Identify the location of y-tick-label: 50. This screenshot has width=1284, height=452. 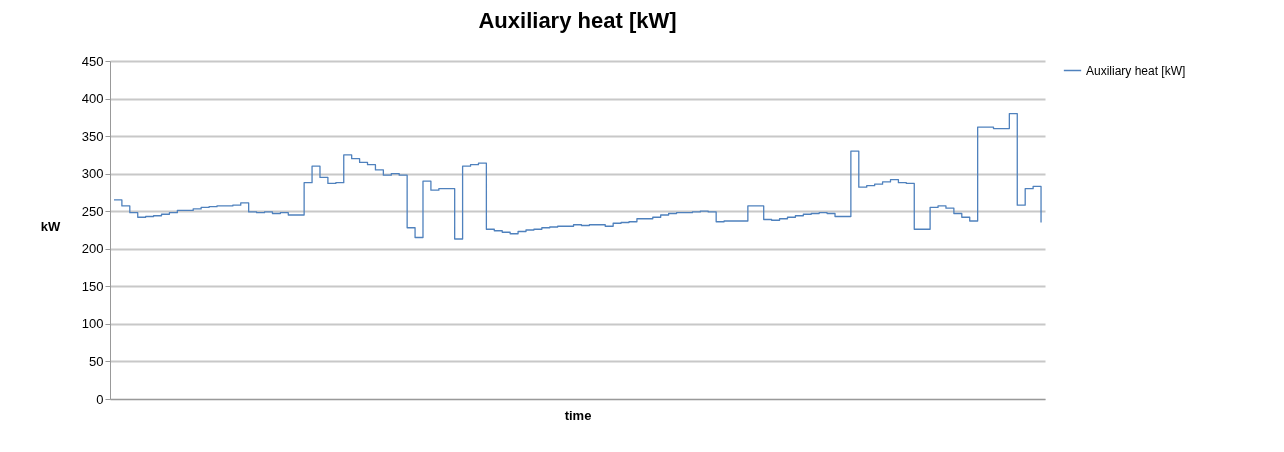
(96, 361).